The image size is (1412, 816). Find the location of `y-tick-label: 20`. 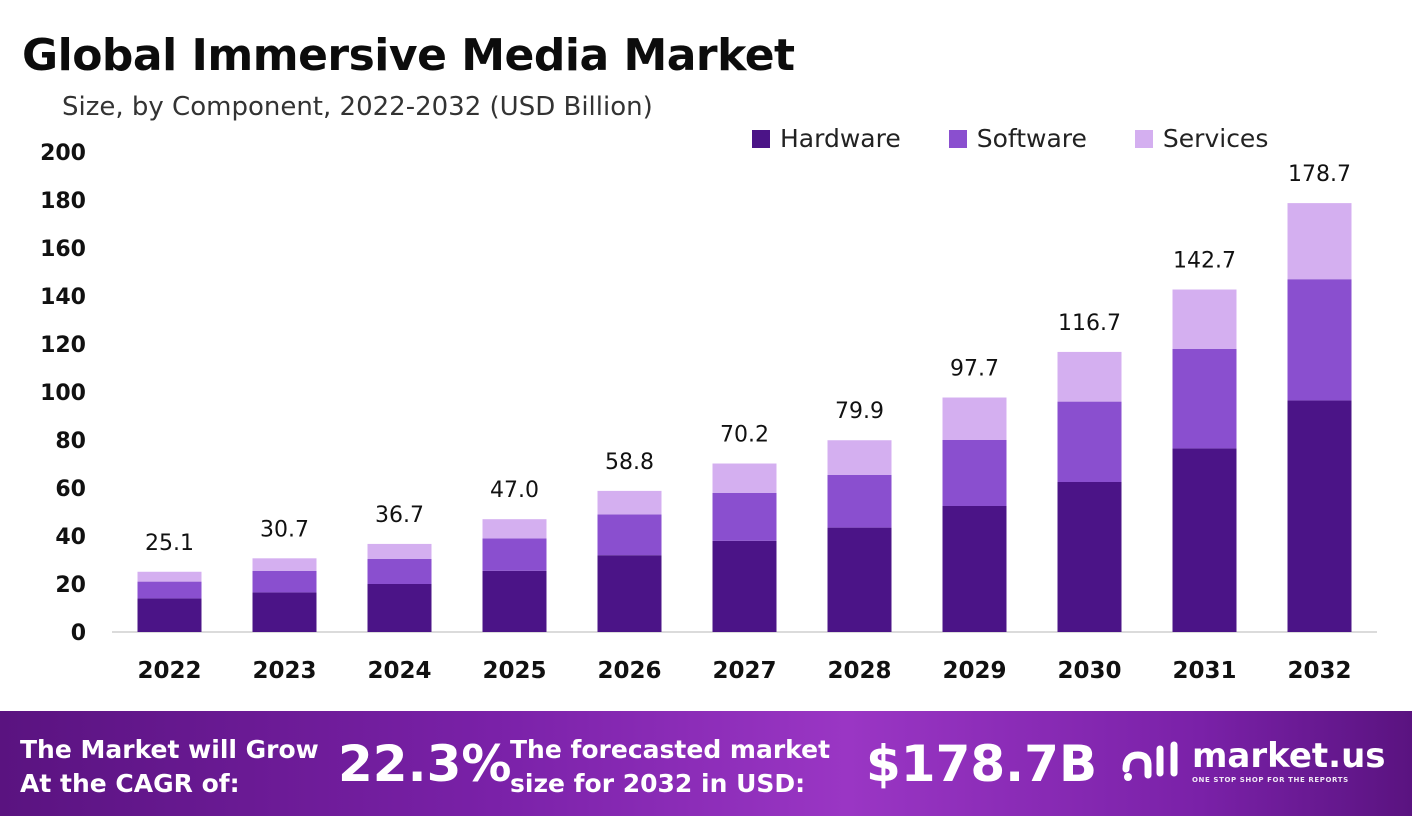

y-tick-label: 20 is located at coordinates (70, 585).